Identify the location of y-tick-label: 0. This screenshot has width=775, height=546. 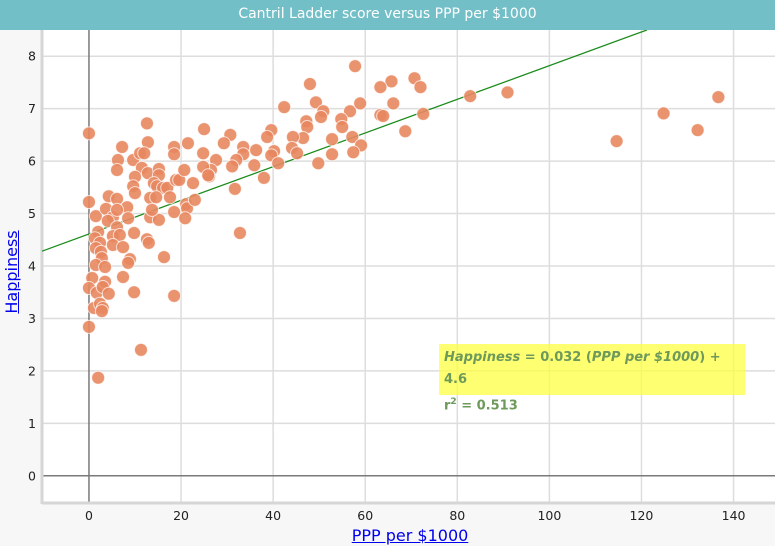
(32, 475).